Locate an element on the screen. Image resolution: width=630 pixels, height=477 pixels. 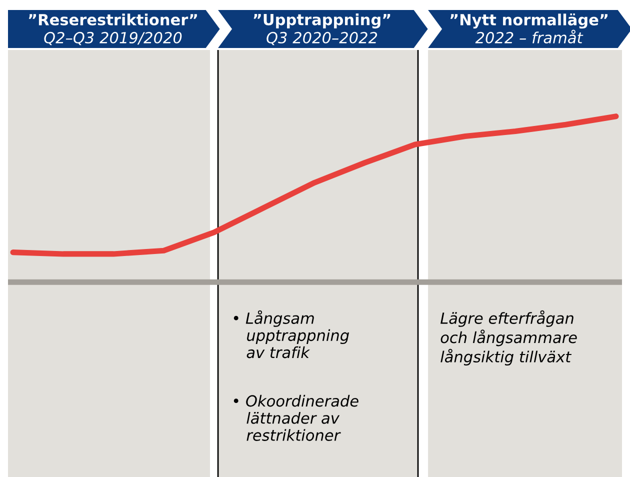
text: • Långsam upptrappning av trafik is located at coordinates (291, 334).